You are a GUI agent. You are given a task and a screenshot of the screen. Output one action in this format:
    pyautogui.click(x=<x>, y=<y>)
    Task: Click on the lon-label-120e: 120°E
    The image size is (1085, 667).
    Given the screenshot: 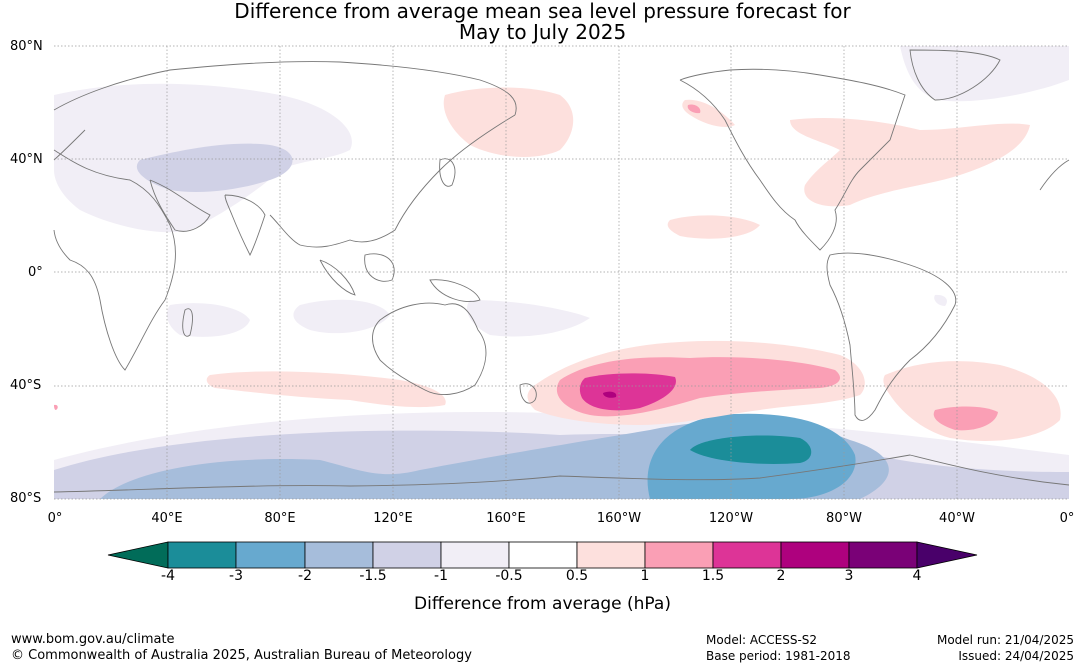 What is the action you would take?
    pyautogui.click(x=393, y=518)
    